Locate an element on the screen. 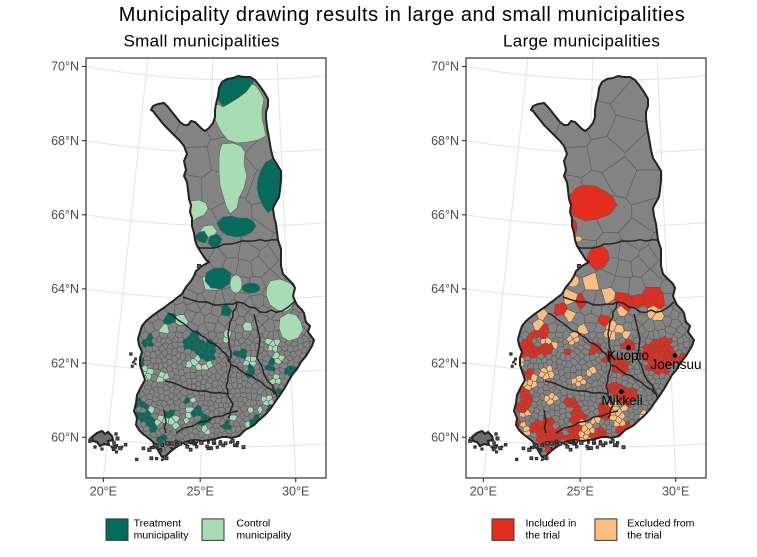 The height and width of the screenshot is (557, 757). svg-text: Joensuu is located at coordinates (675, 364).